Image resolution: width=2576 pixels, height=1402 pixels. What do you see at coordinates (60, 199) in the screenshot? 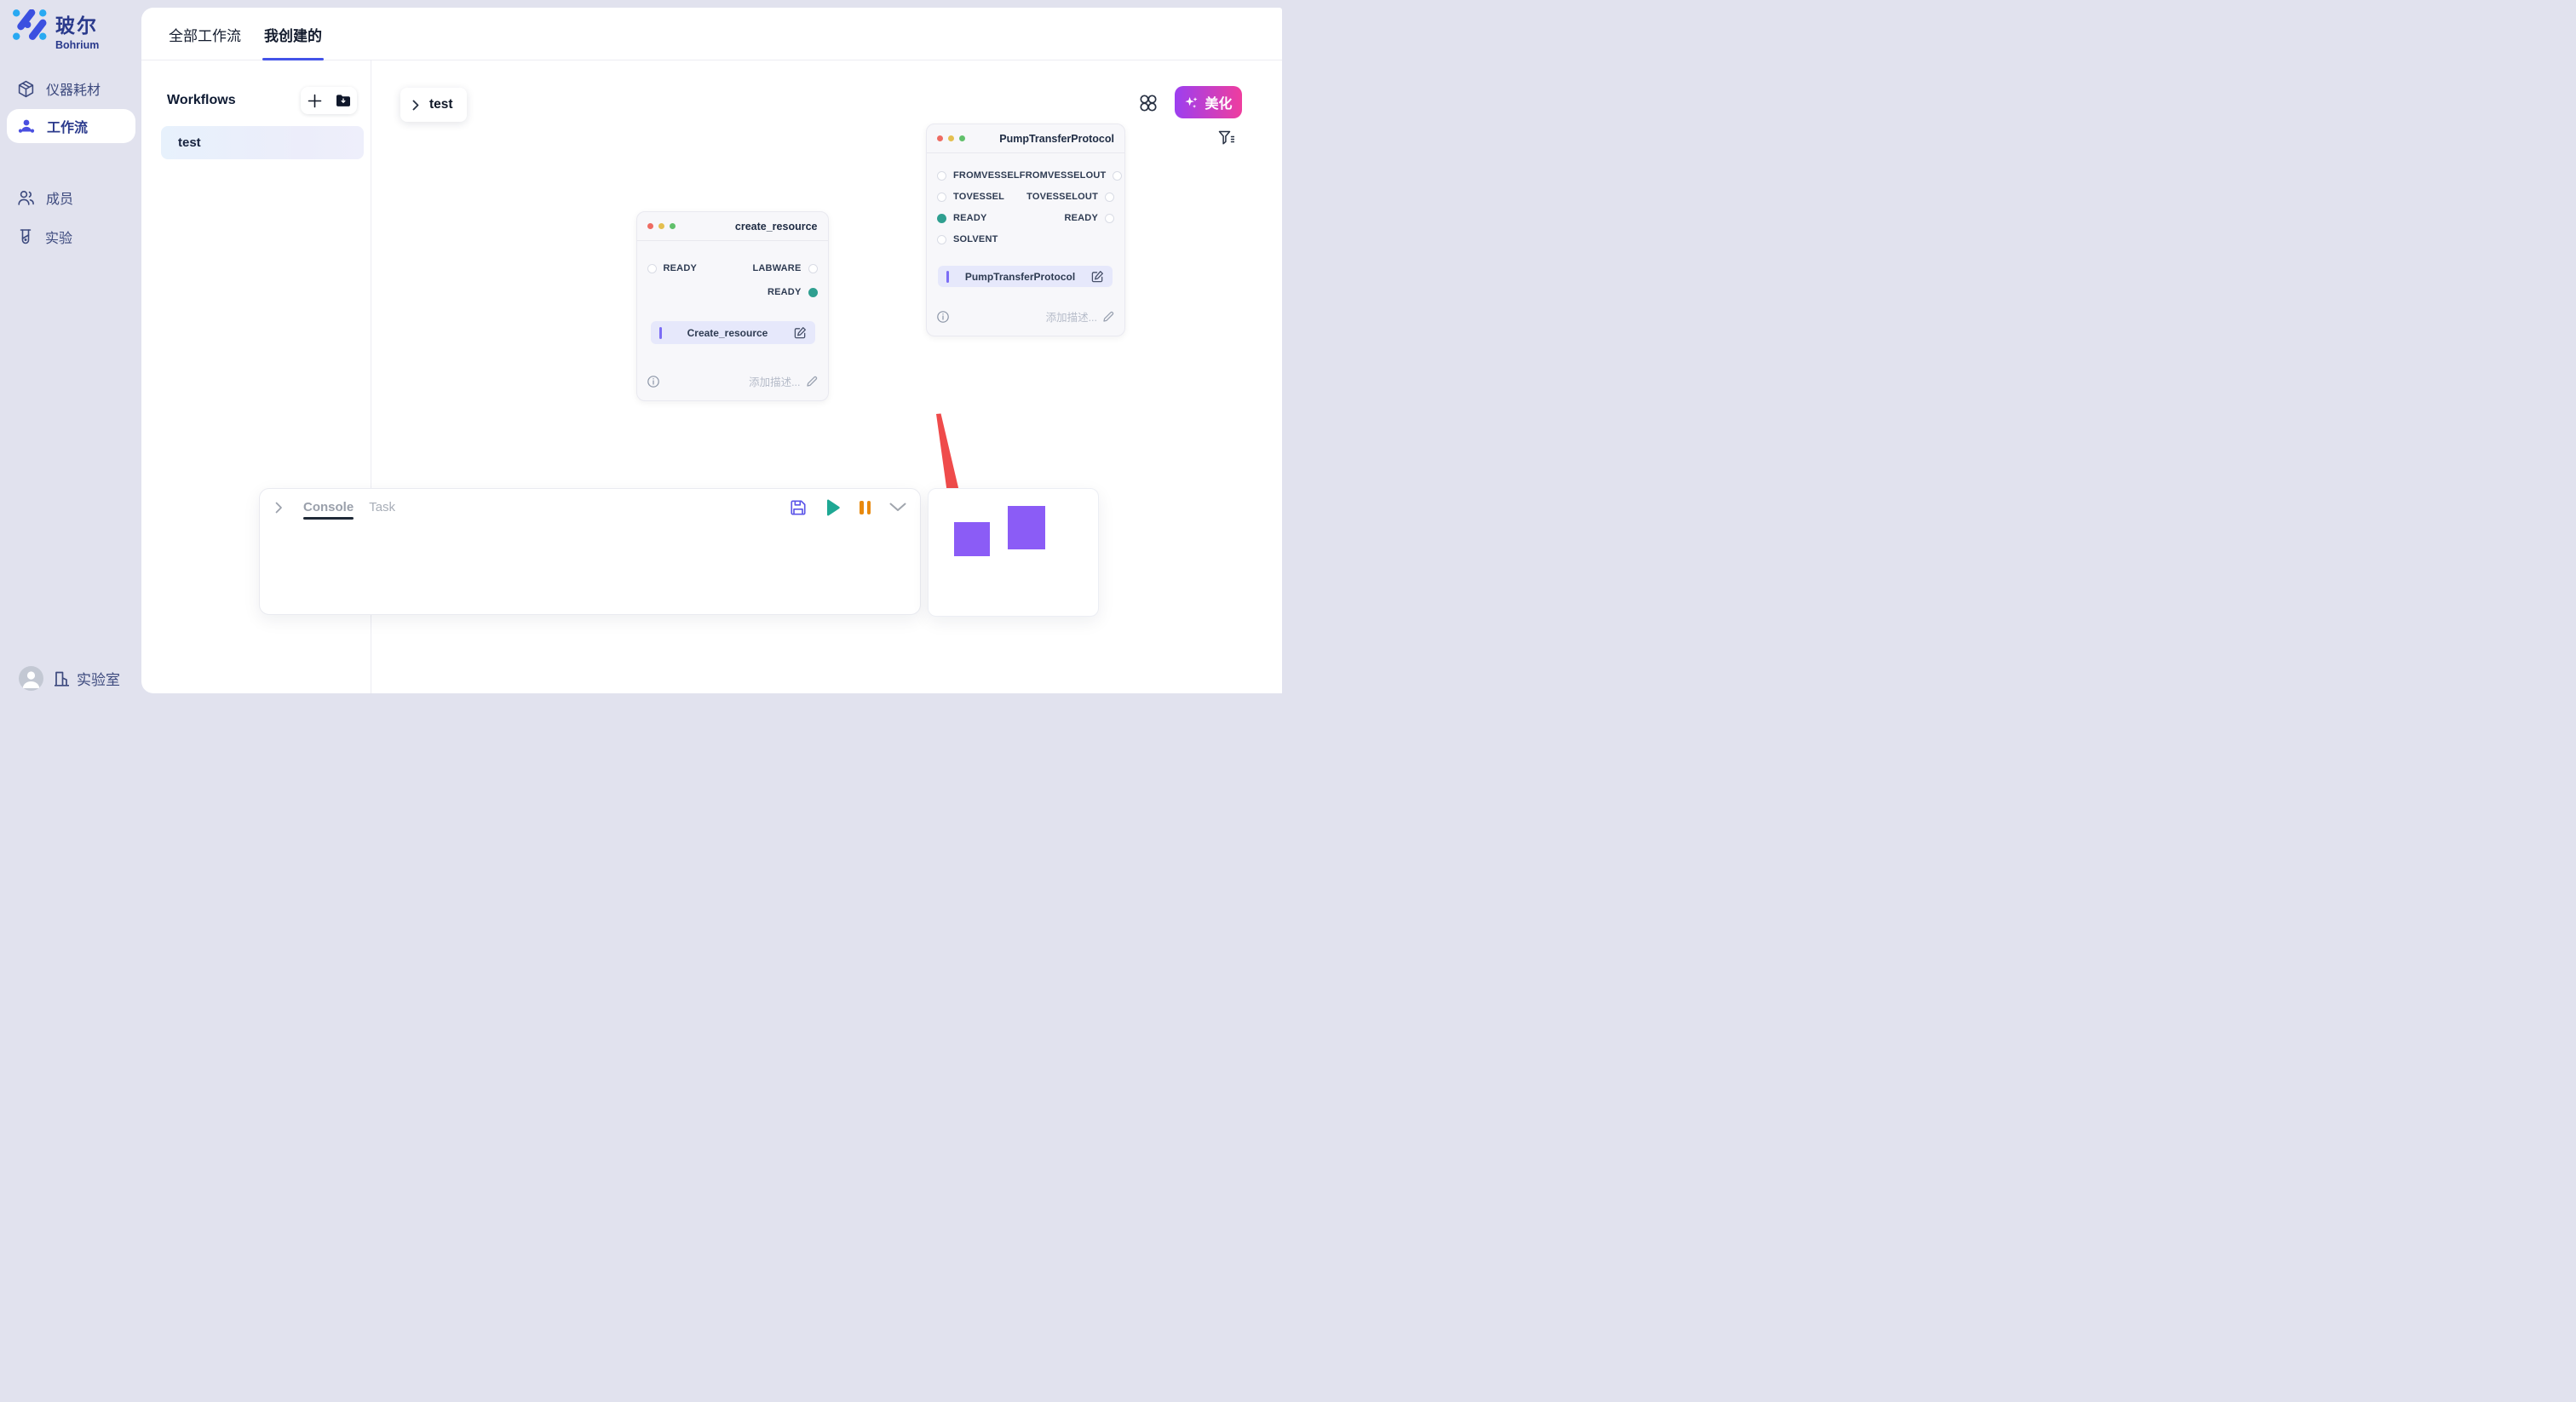
I see `sidebar-item-label: 成员` at bounding box center [60, 199].